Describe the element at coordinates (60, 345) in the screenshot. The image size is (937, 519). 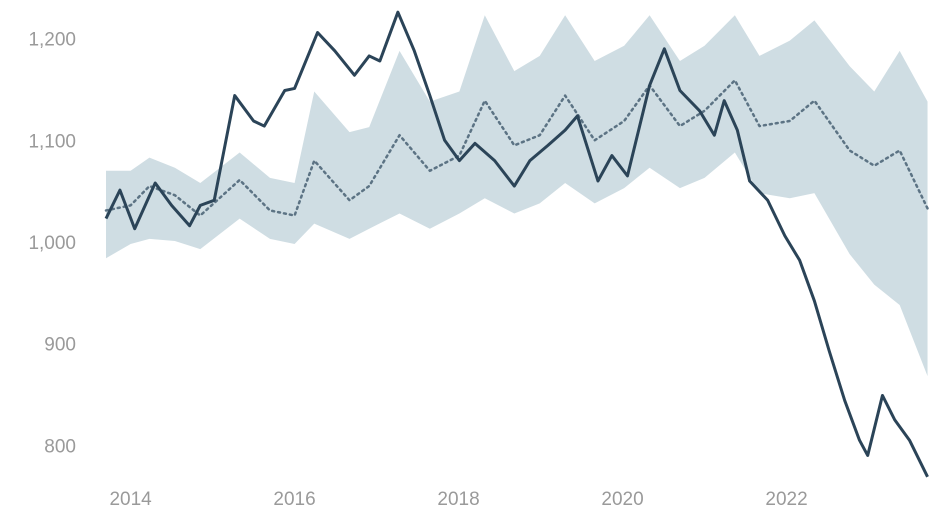
I see `y-tick-label: 900` at that location.